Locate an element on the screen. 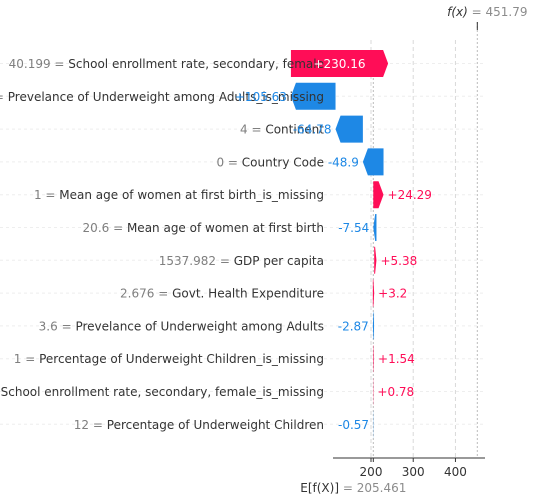 The width and height of the screenshot is (550, 501). x-tick-label: 300 is located at coordinates (413, 472).